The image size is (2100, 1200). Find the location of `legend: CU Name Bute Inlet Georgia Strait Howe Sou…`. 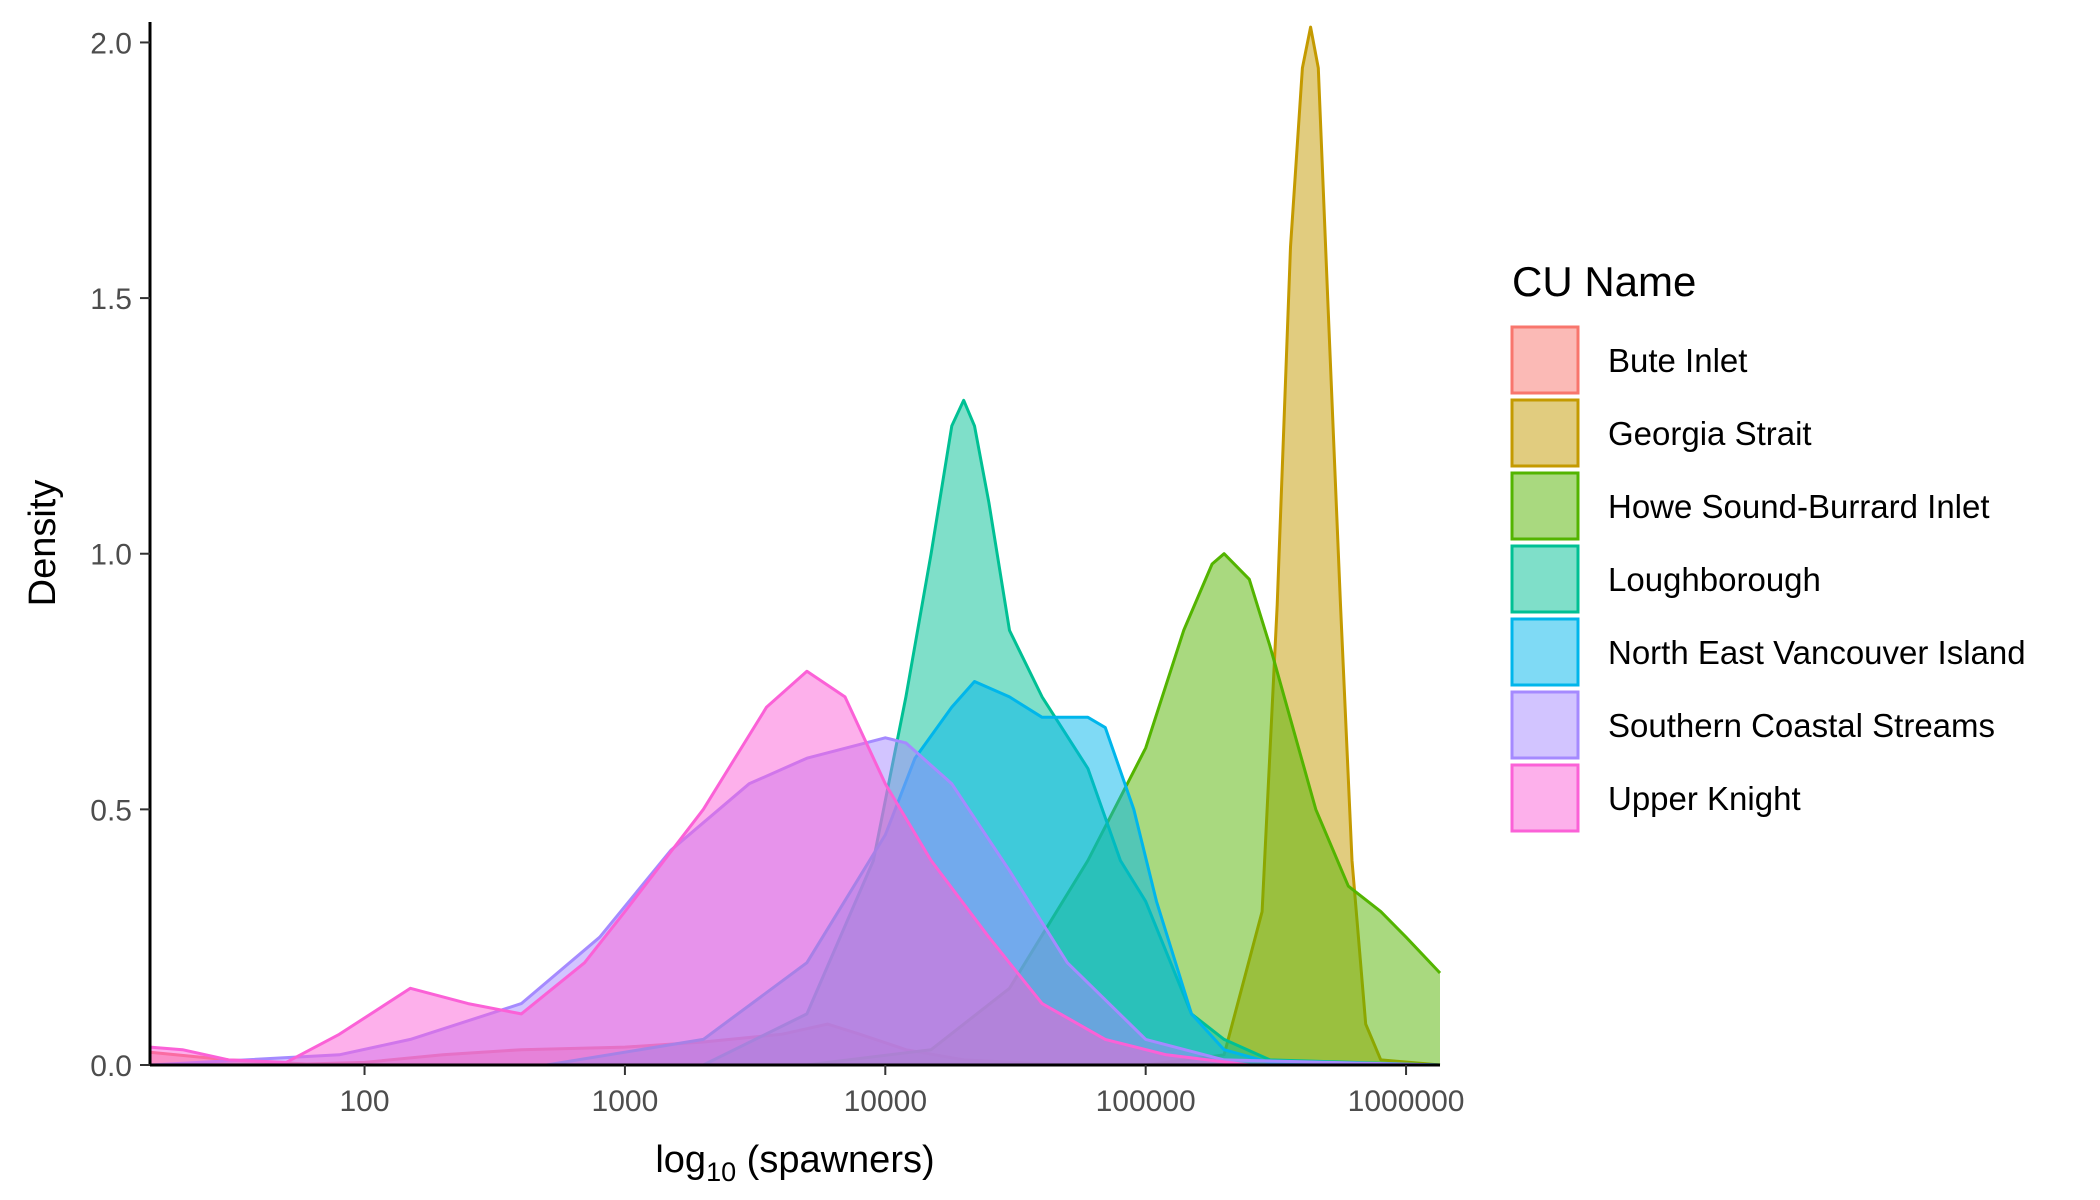

legend: CU Name Bute Inlet Georgia Strait Howe Sou… is located at coordinates (1768, 545).